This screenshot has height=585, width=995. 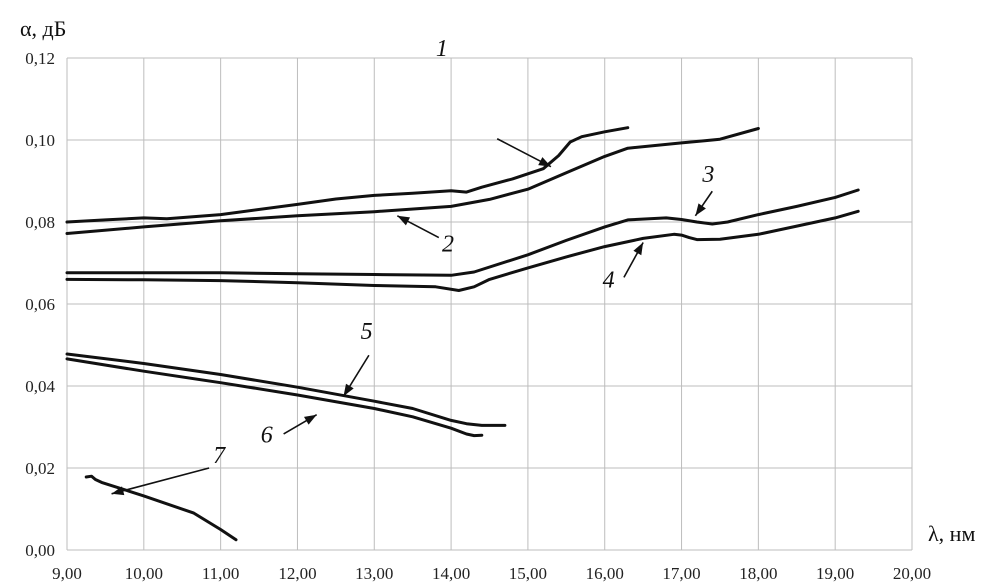 What do you see at coordinates (40, 386) in the screenshot?
I see `y-tick-label: 0,04` at bounding box center [40, 386].